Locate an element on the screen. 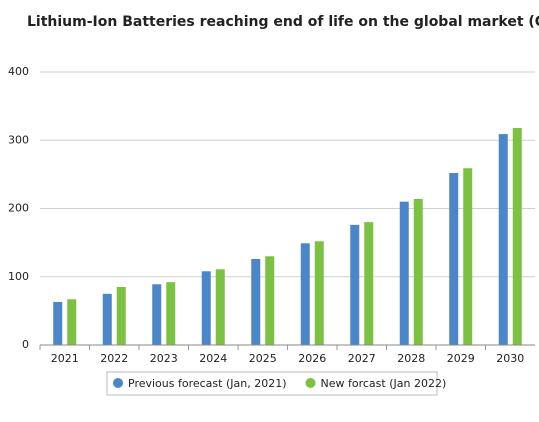 This screenshot has height=422, width=539. y-tick-label: 100 is located at coordinates (18, 276).